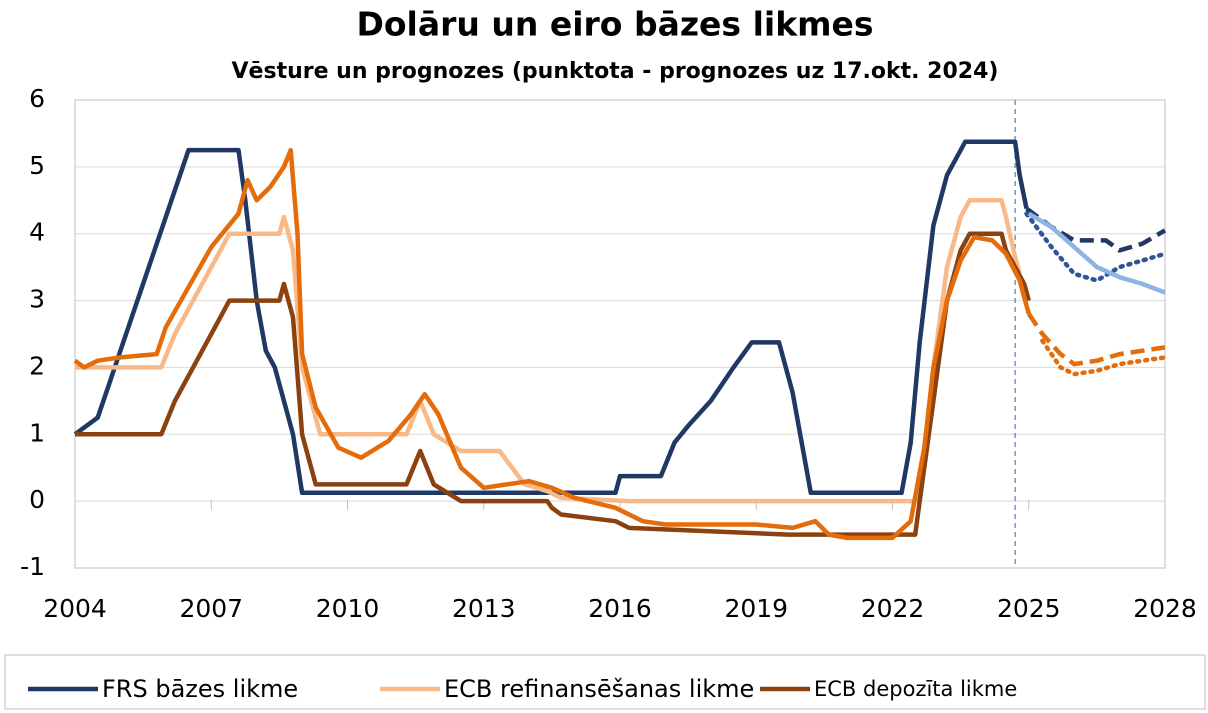 Image resolution: width=1208 pixels, height=713 pixels. What do you see at coordinates (37, 365) in the screenshot?
I see `y-tick-label: 2` at bounding box center [37, 365].